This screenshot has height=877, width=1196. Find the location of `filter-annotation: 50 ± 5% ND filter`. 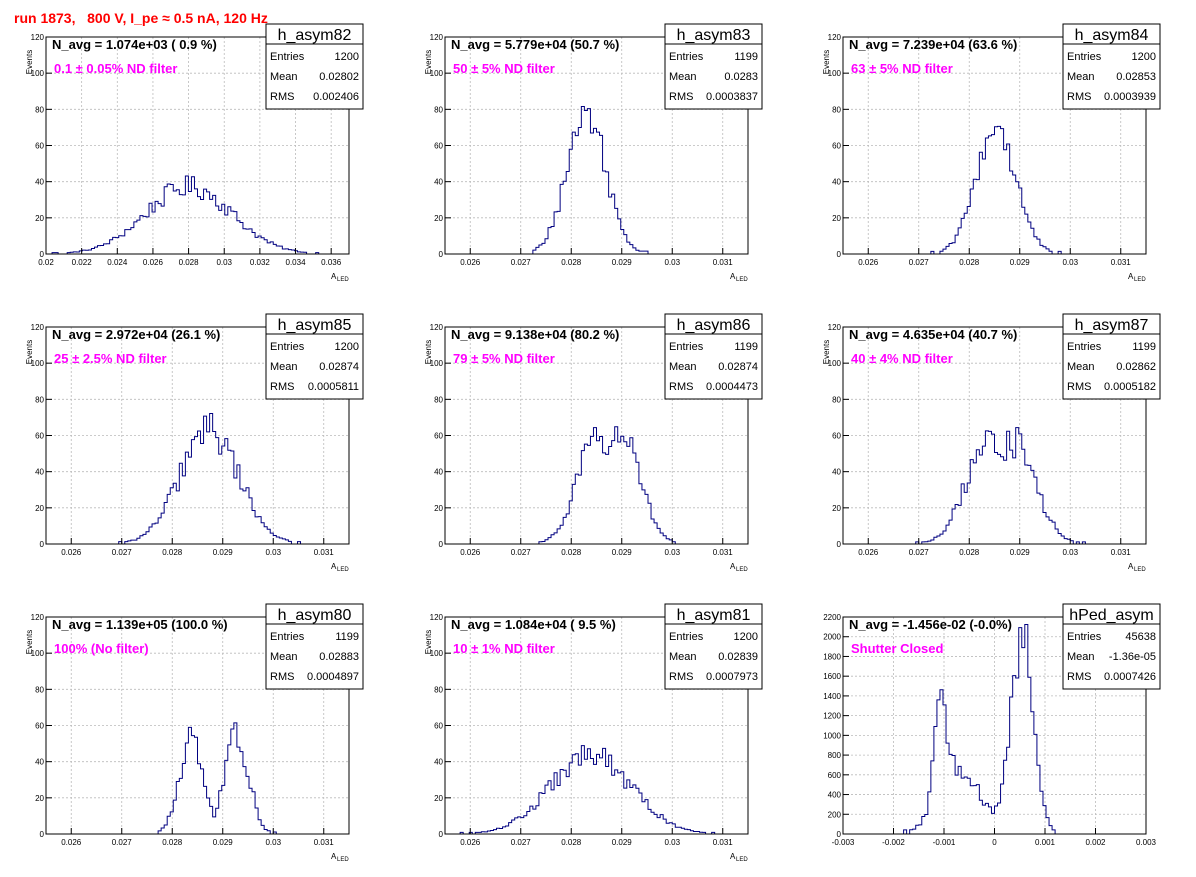

filter-annotation: 50 ± 5% ND filter is located at coordinates (504, 68).